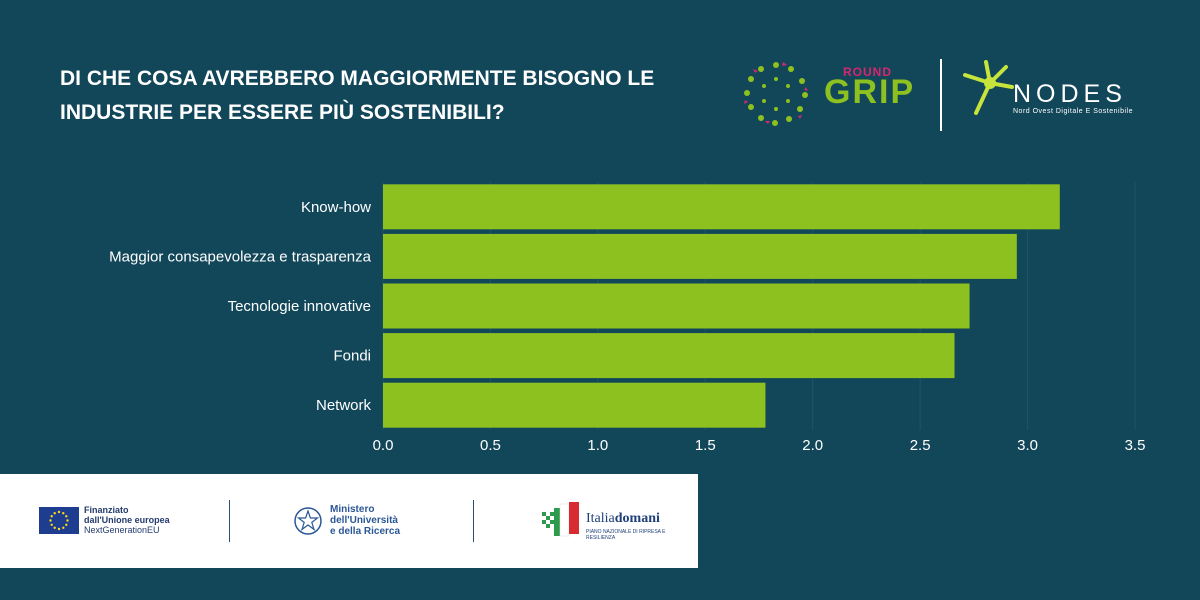 The width and height of the screenshot is (1200, 600). Describe the element at coordinates (365, 531) in the screenshot. I see `mur-line-3: e della Ricerca` at that location.